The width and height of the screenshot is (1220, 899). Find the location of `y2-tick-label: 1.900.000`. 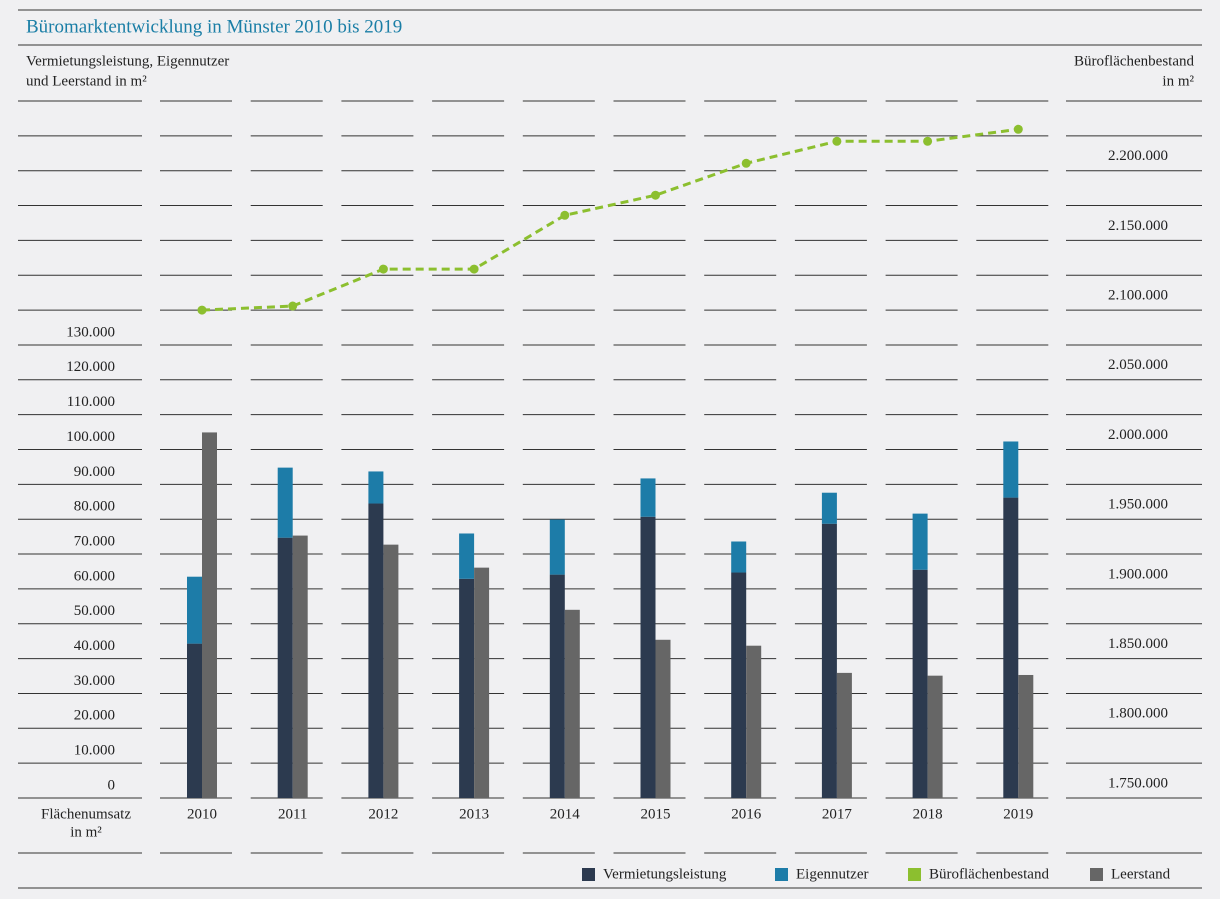

y2-tick-label: 1.900.000 is located at coordinates (1138, 574).